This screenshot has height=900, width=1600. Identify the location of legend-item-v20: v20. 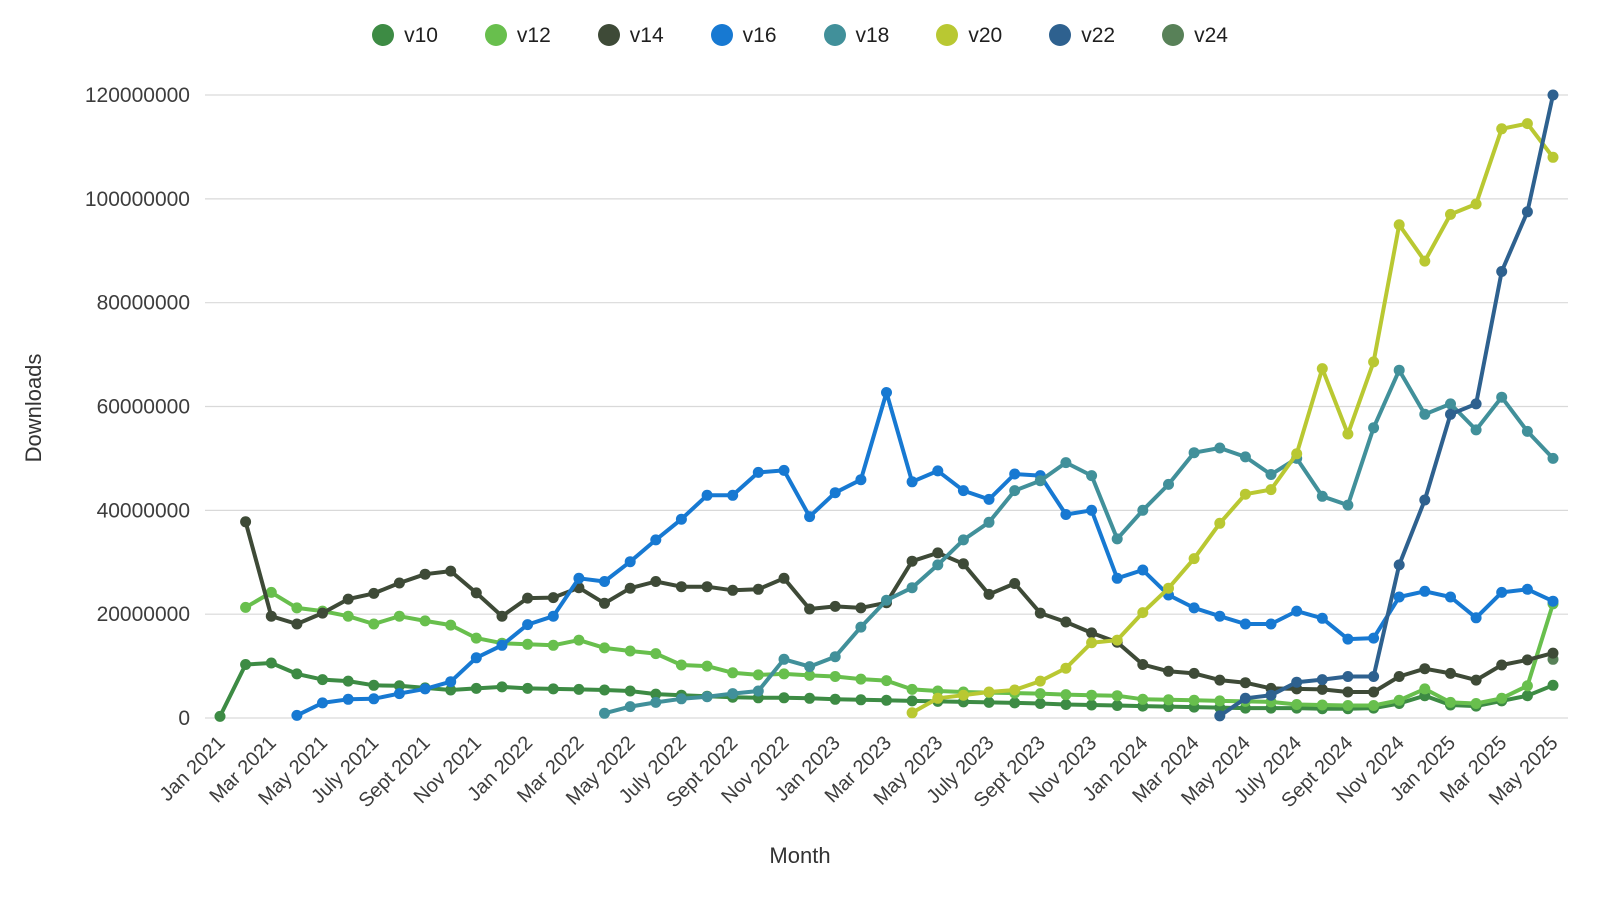
(969, 35).